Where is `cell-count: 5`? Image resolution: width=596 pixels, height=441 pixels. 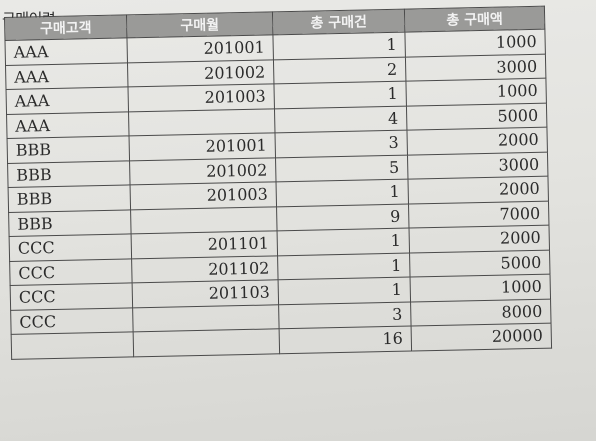
cell-count: 5 is located at coordinates (341, 168).